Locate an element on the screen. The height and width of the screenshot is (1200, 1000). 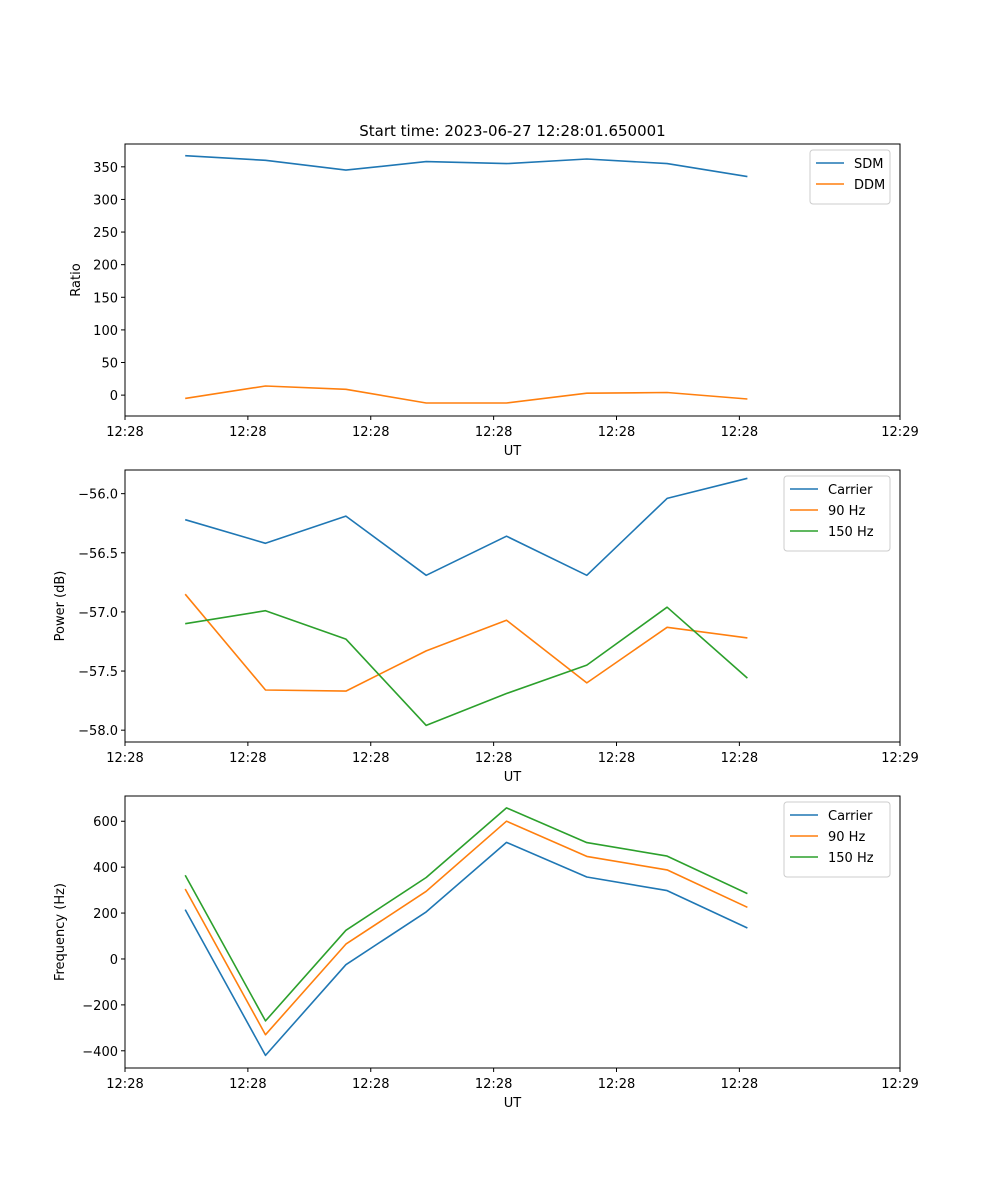
series-line-sdm is located at coordinates (466, 166).